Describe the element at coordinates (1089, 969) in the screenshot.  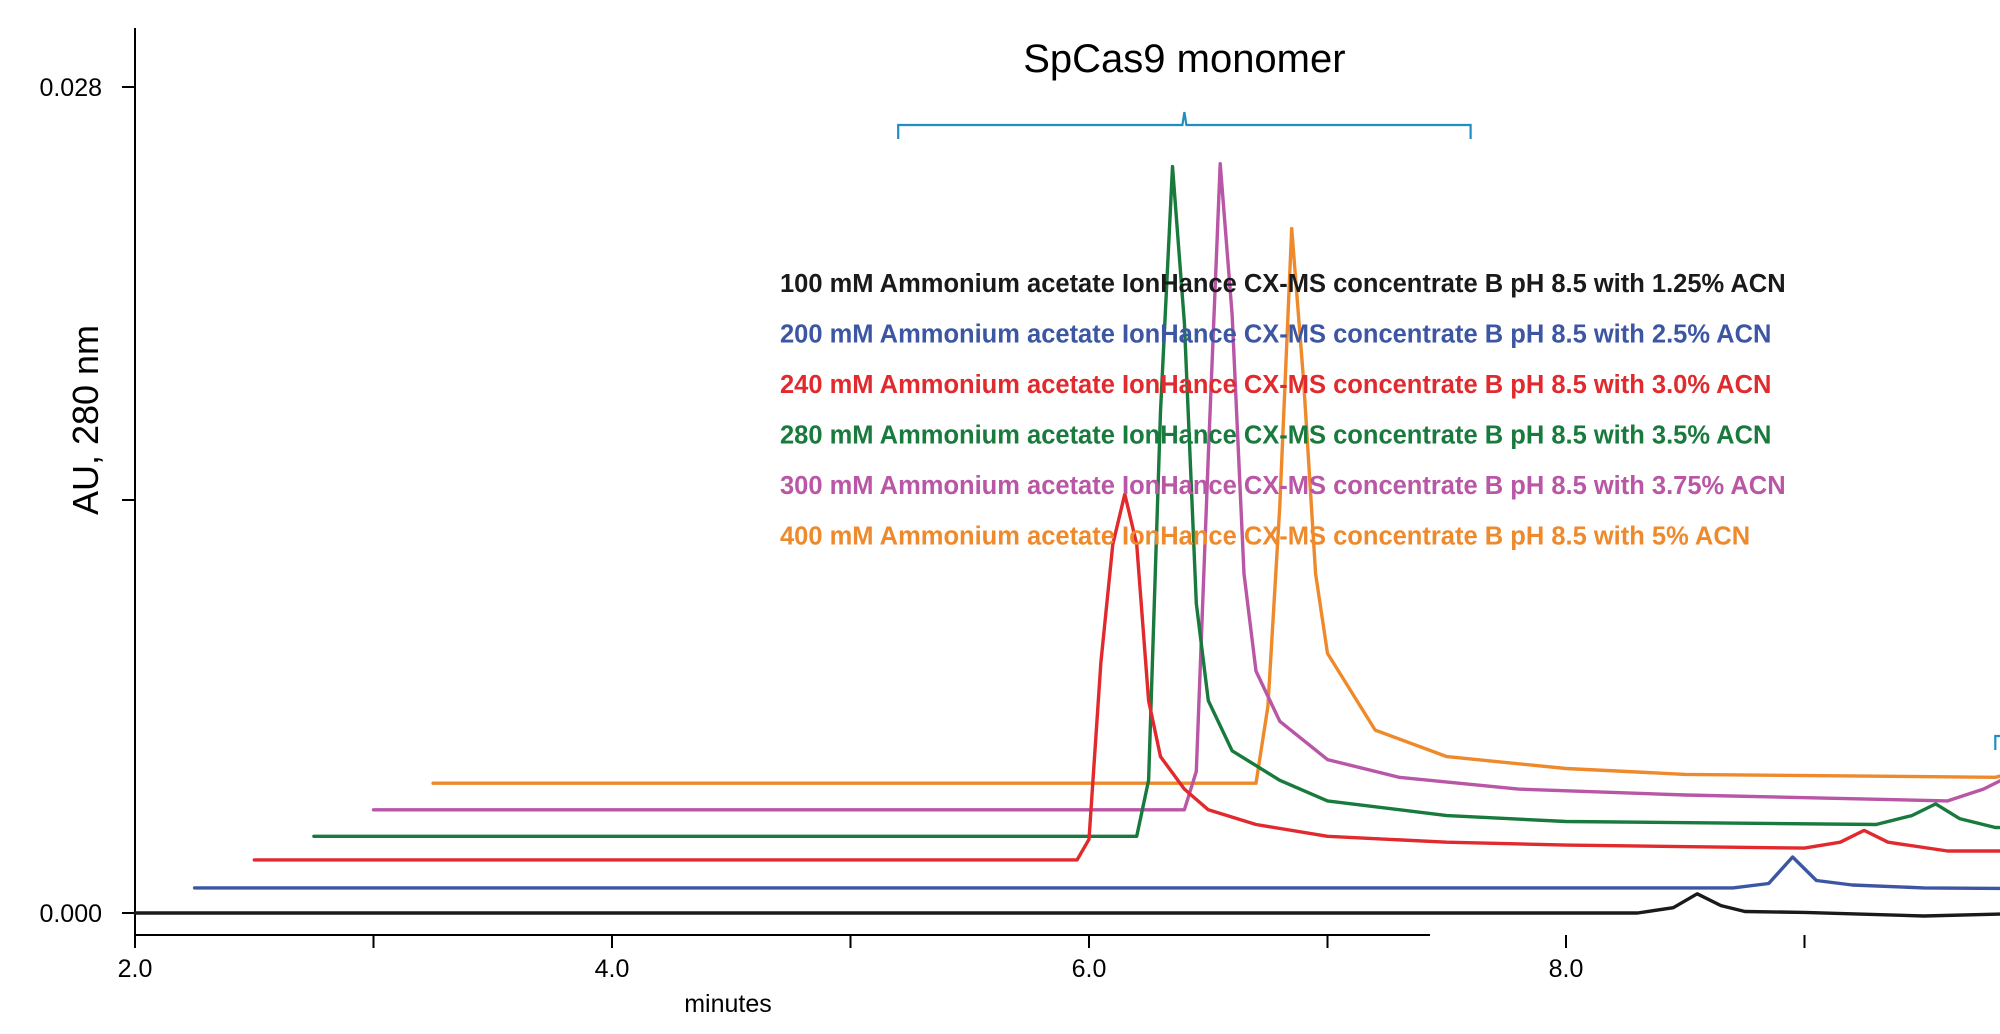
I see `x-tick-label: 6.0` at that location.